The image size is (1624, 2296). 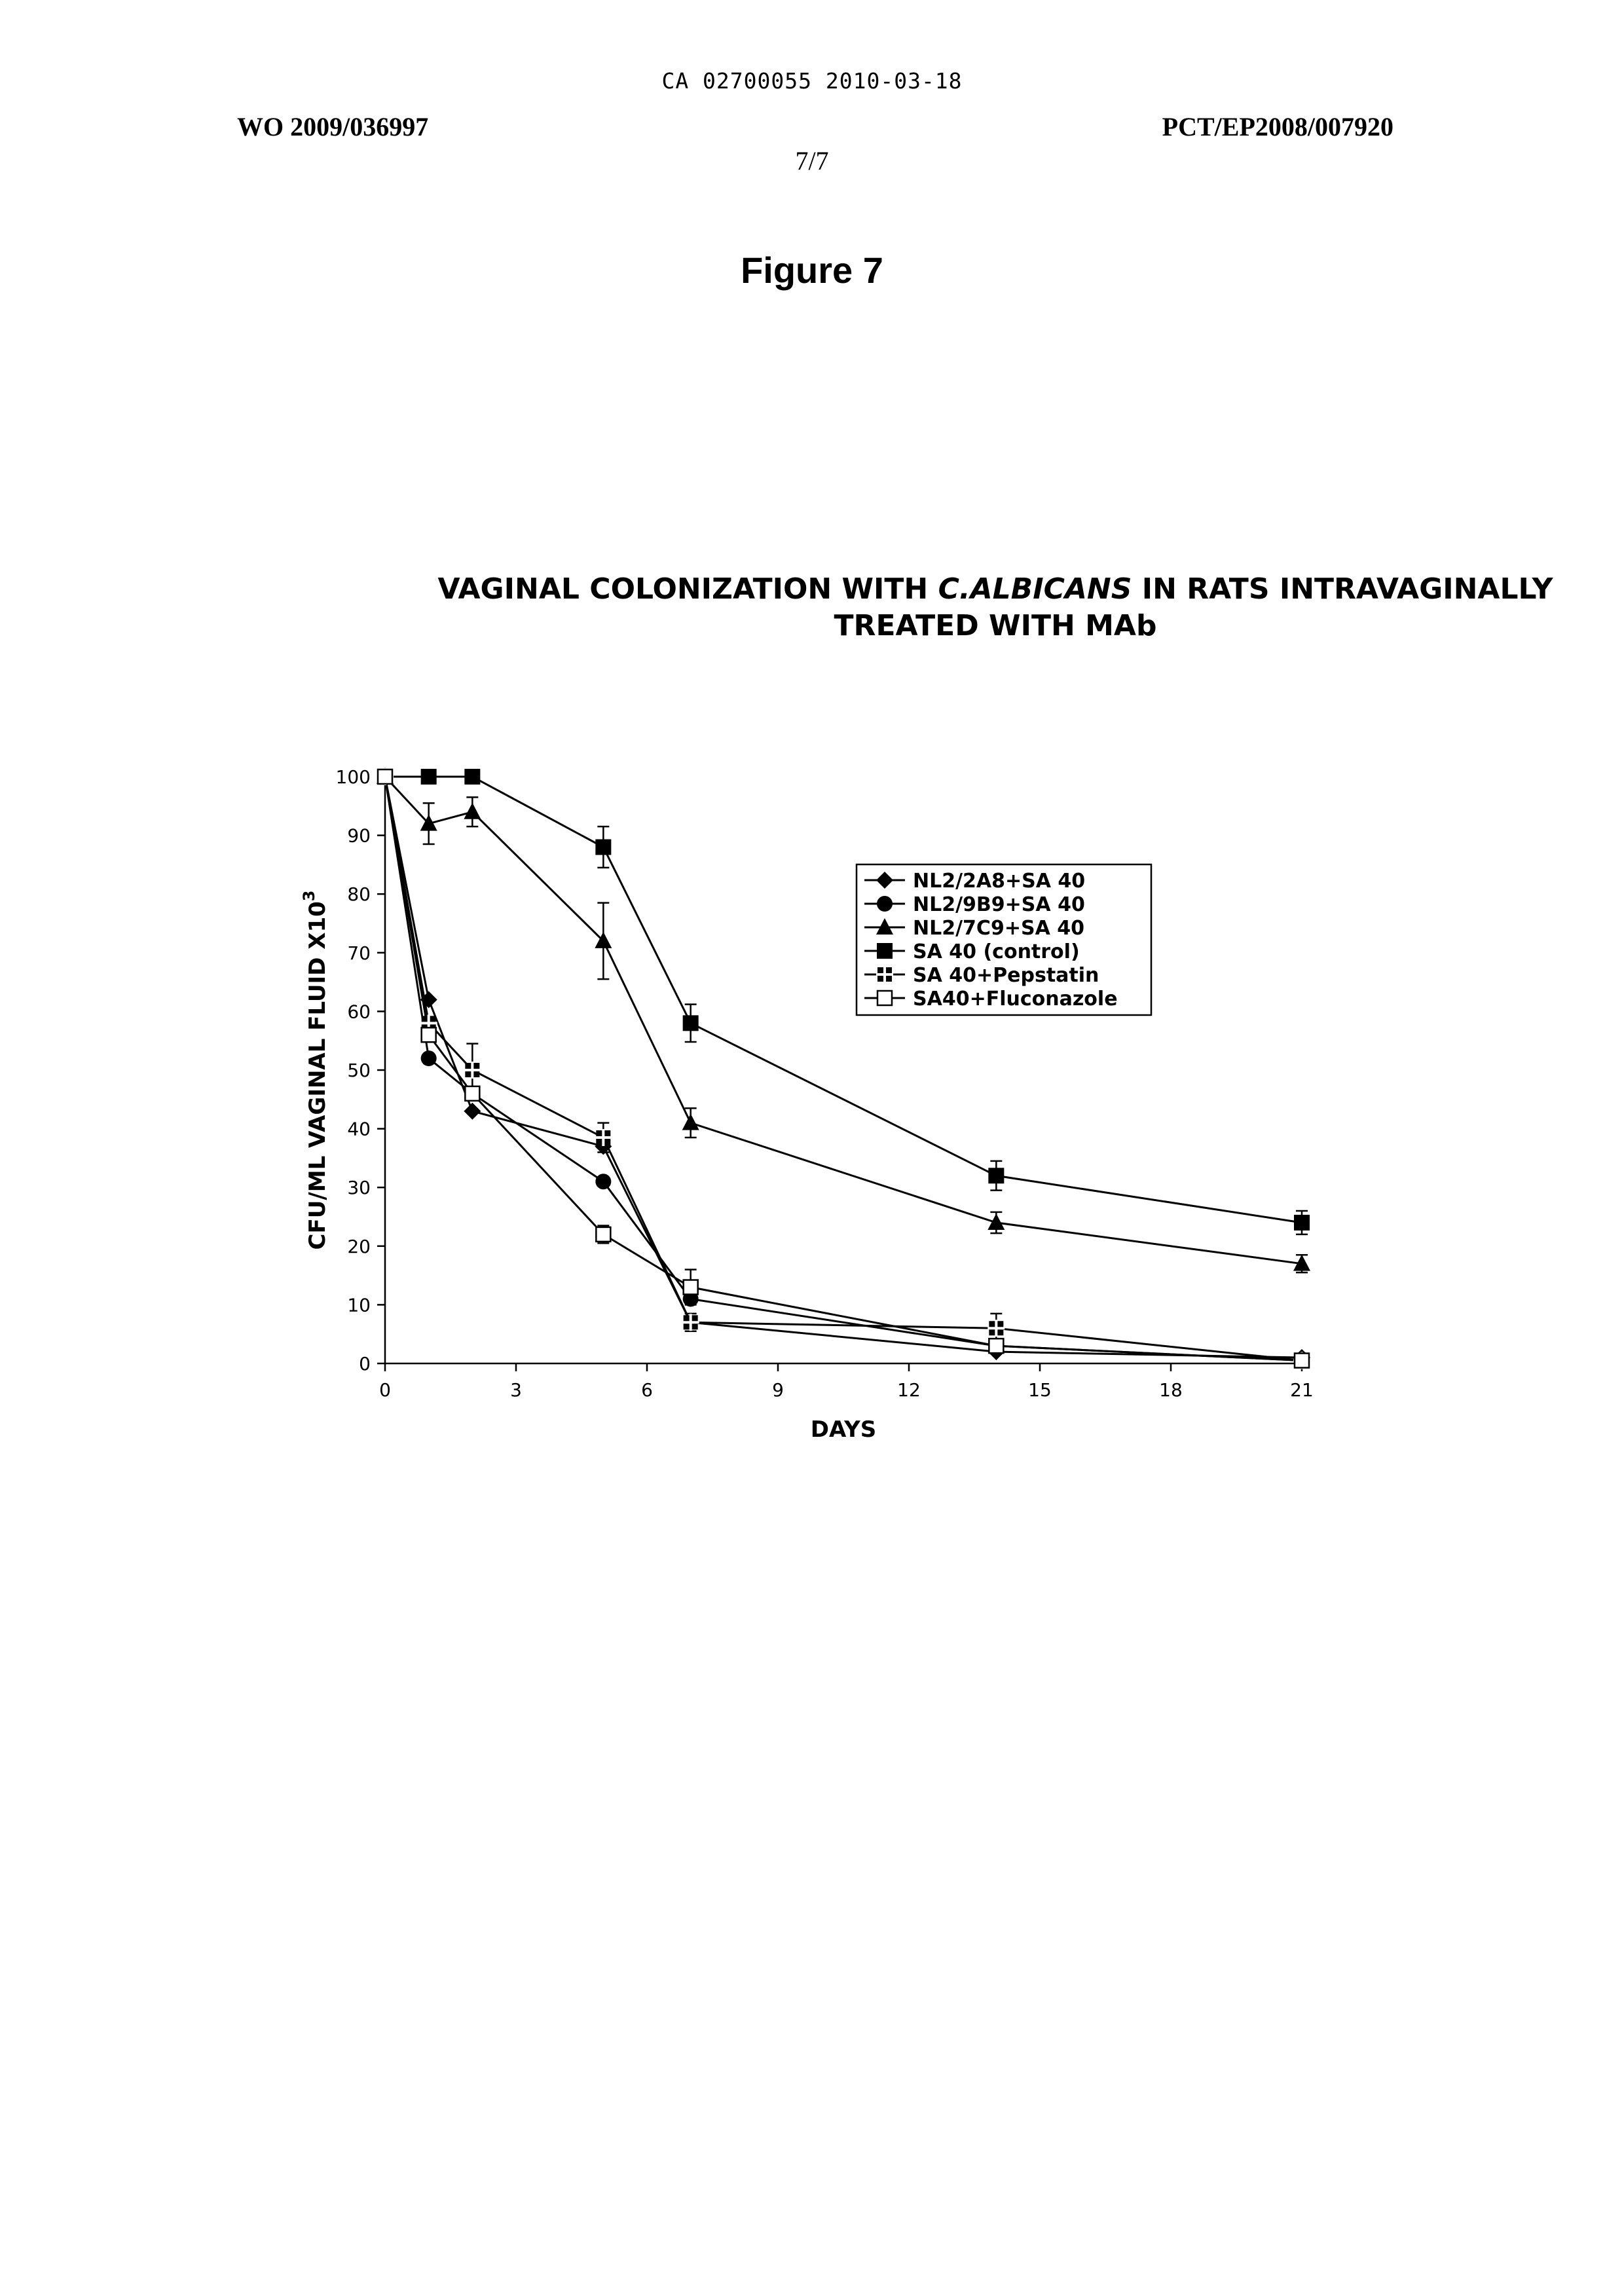 What do you see at coordinates (359, 1129) in the screenshot?
I see `y-tick-label: 40` at bounding box center [359, 1129].